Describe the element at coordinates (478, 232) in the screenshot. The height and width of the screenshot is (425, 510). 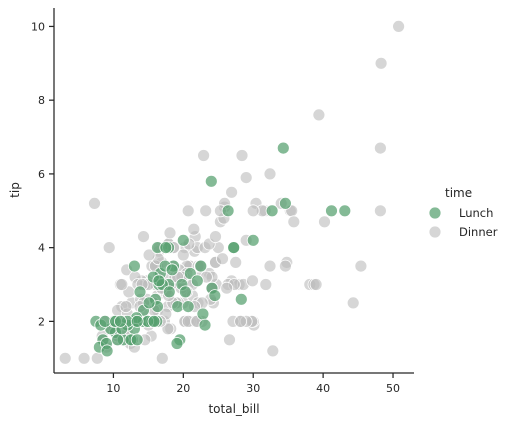
I see `legend-label-dinner: Dinner` at that location.